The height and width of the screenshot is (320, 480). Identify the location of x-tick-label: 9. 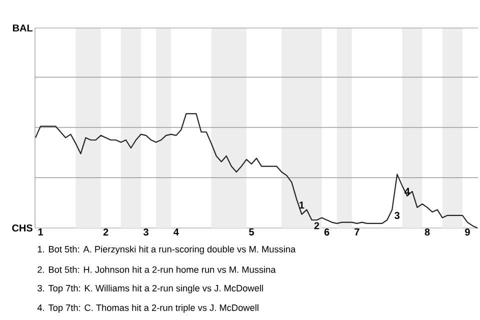
(467, 232).